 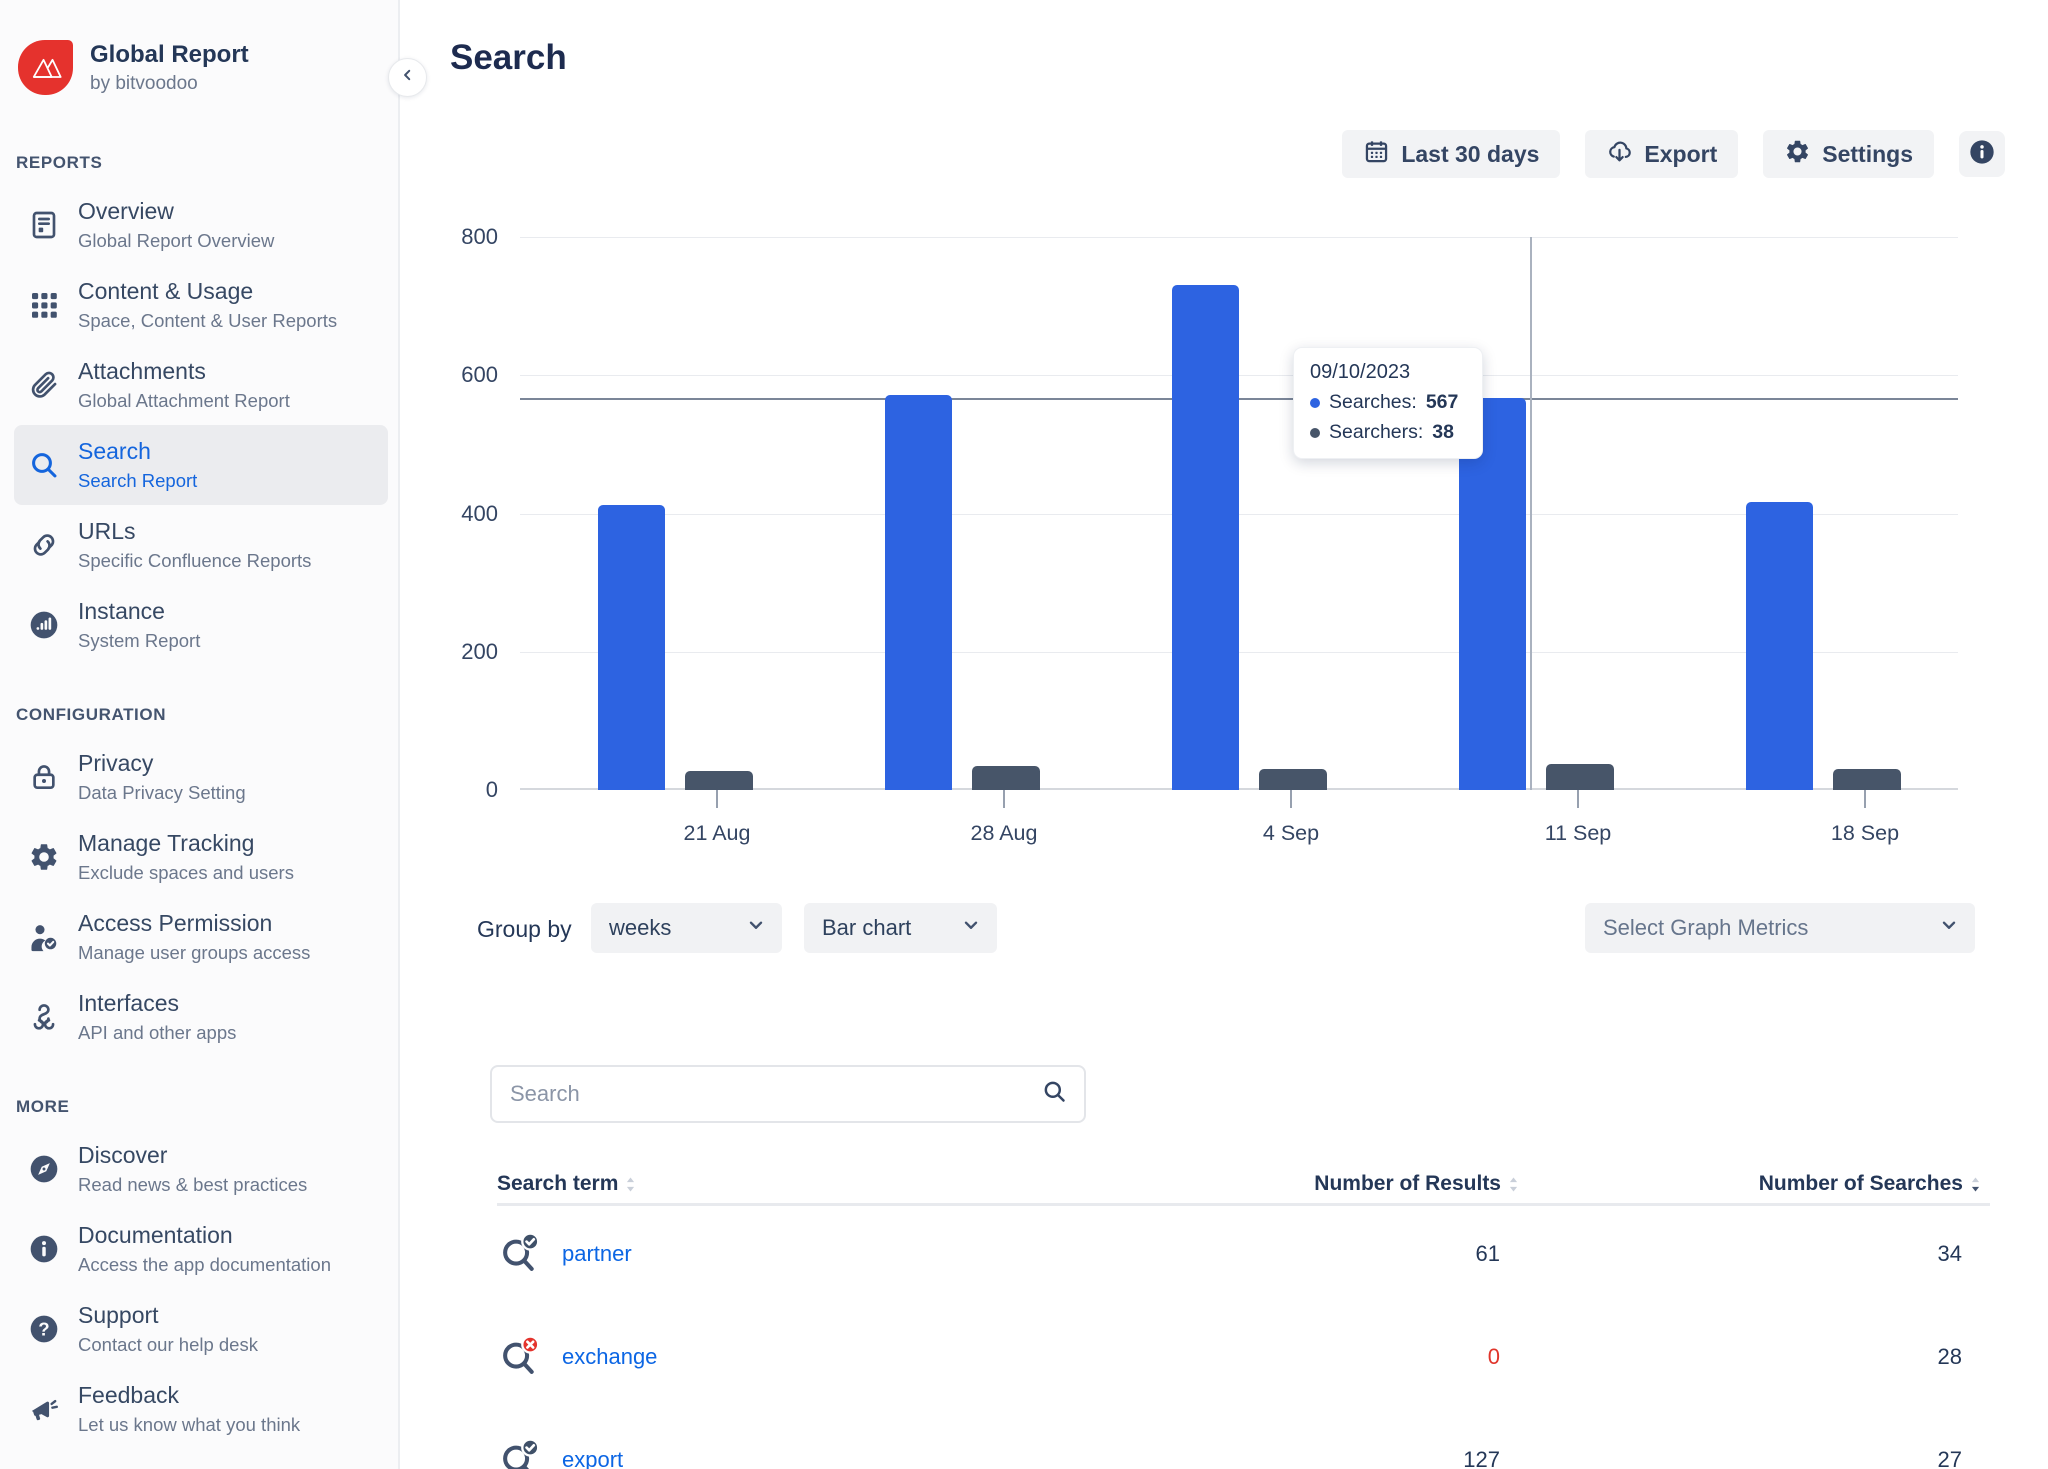 I want to click on bar-searches-28-aug, so click(x=918, y=592).